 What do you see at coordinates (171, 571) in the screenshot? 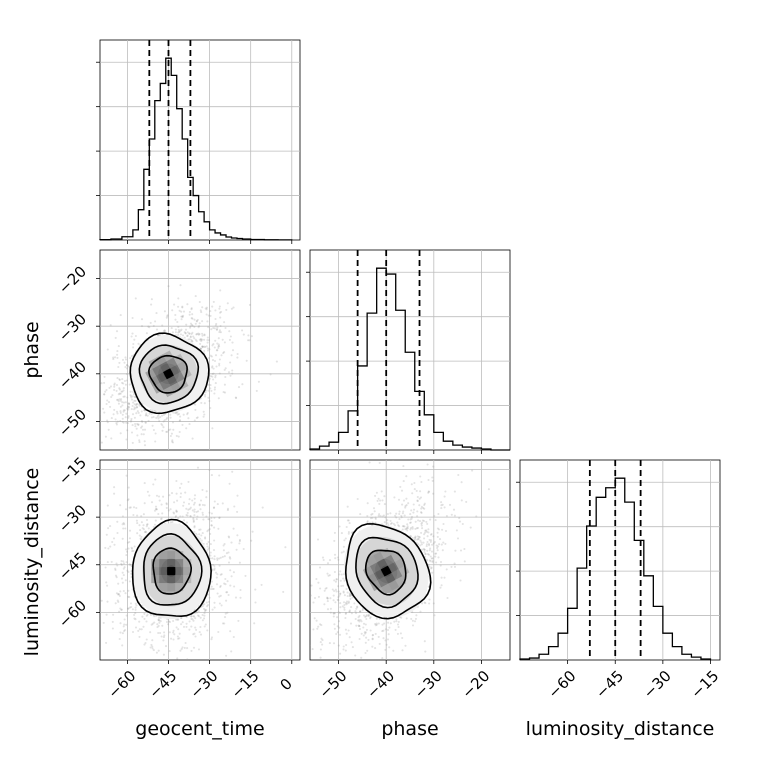
I see `density-peak-cell` at bounding box center [171, 571].